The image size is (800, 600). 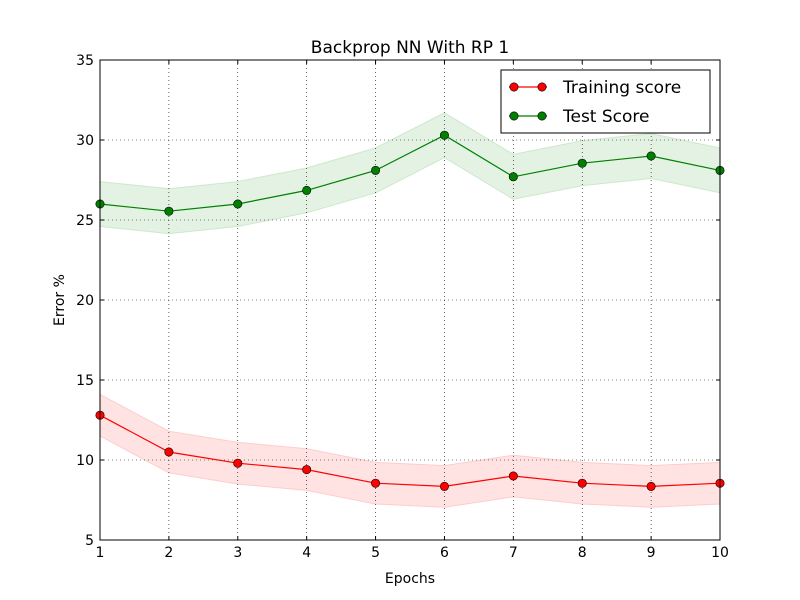 What do you see at coordinates (100, 553) in the screenshot?
I see `x-tick-label: 1` at bounding box center [100, 553].